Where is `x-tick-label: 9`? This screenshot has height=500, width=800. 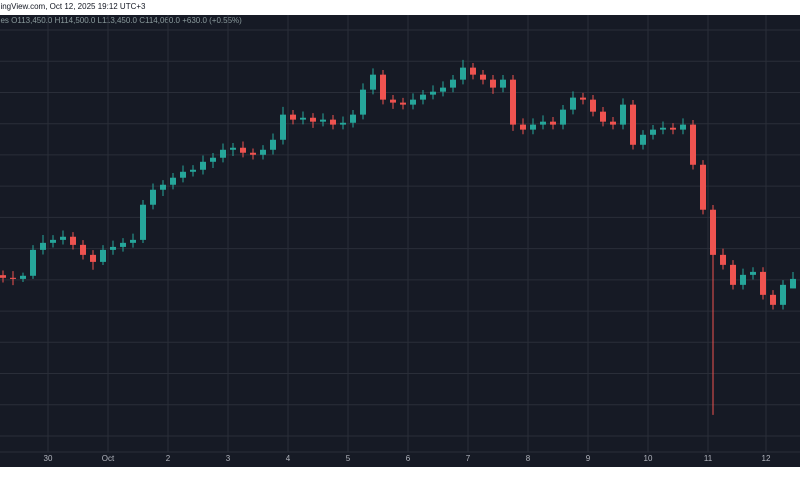
x-tick-label: 9 is located at coordinates (588, 458).